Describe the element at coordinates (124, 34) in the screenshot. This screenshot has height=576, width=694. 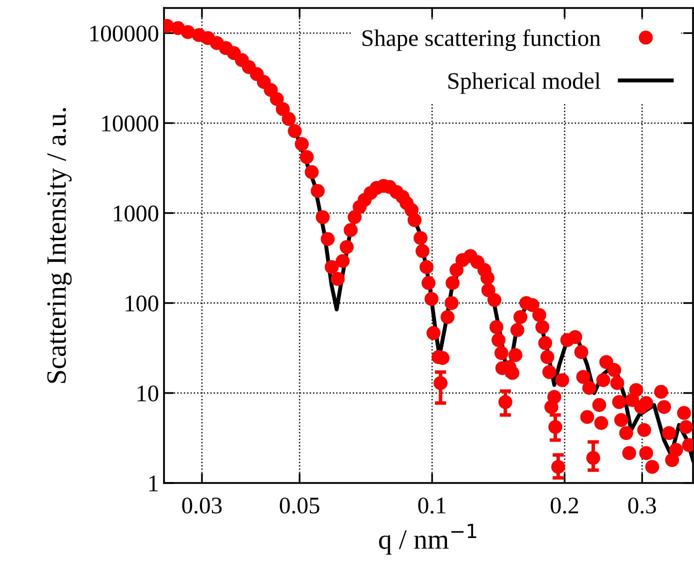
I see `y-tick-label: 100000` at that location.